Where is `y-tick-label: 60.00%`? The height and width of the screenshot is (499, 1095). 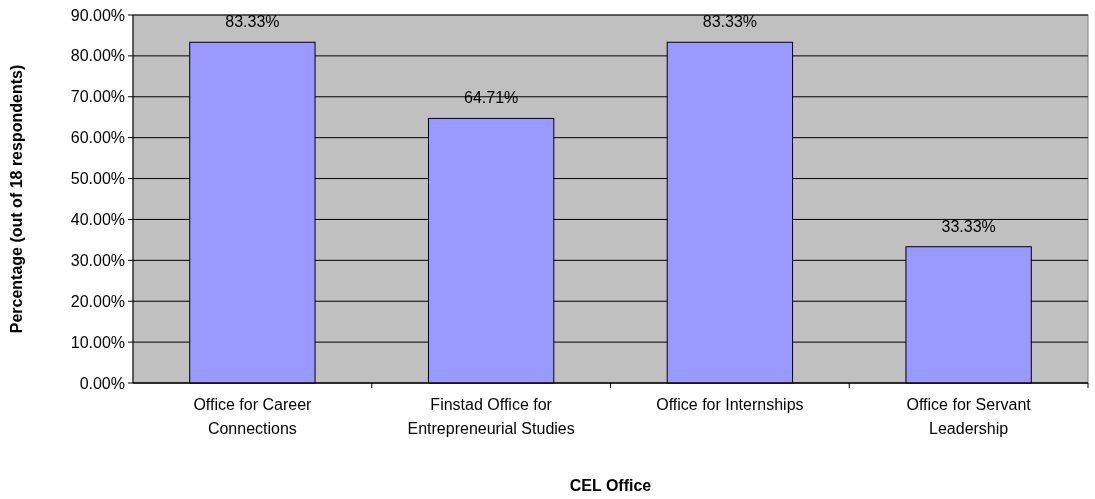
y-tick-label: 60.00% is located at coordinates (97, 138).